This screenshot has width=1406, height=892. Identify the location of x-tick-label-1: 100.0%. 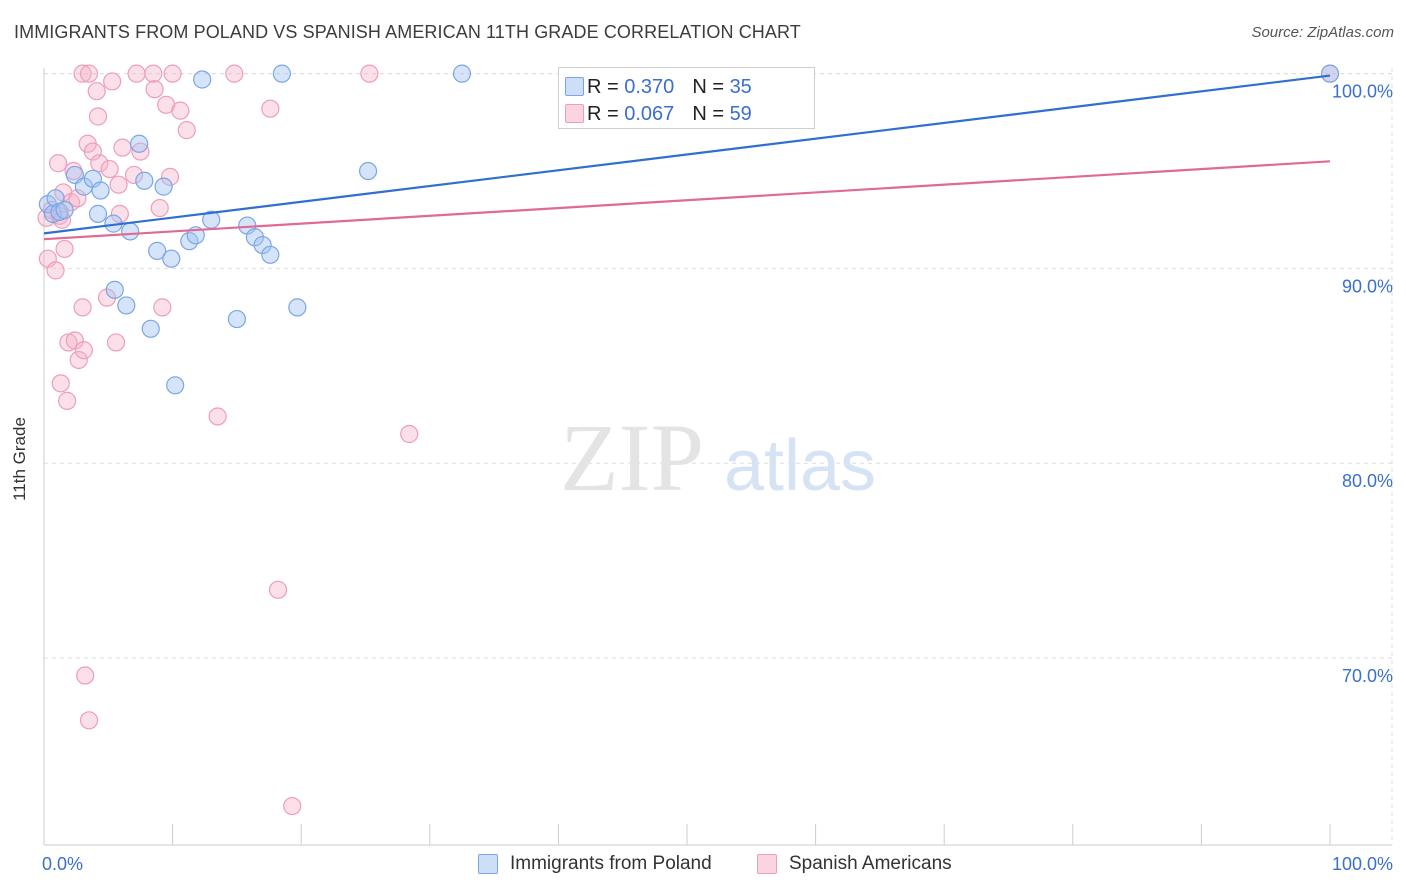
(1362, 864).